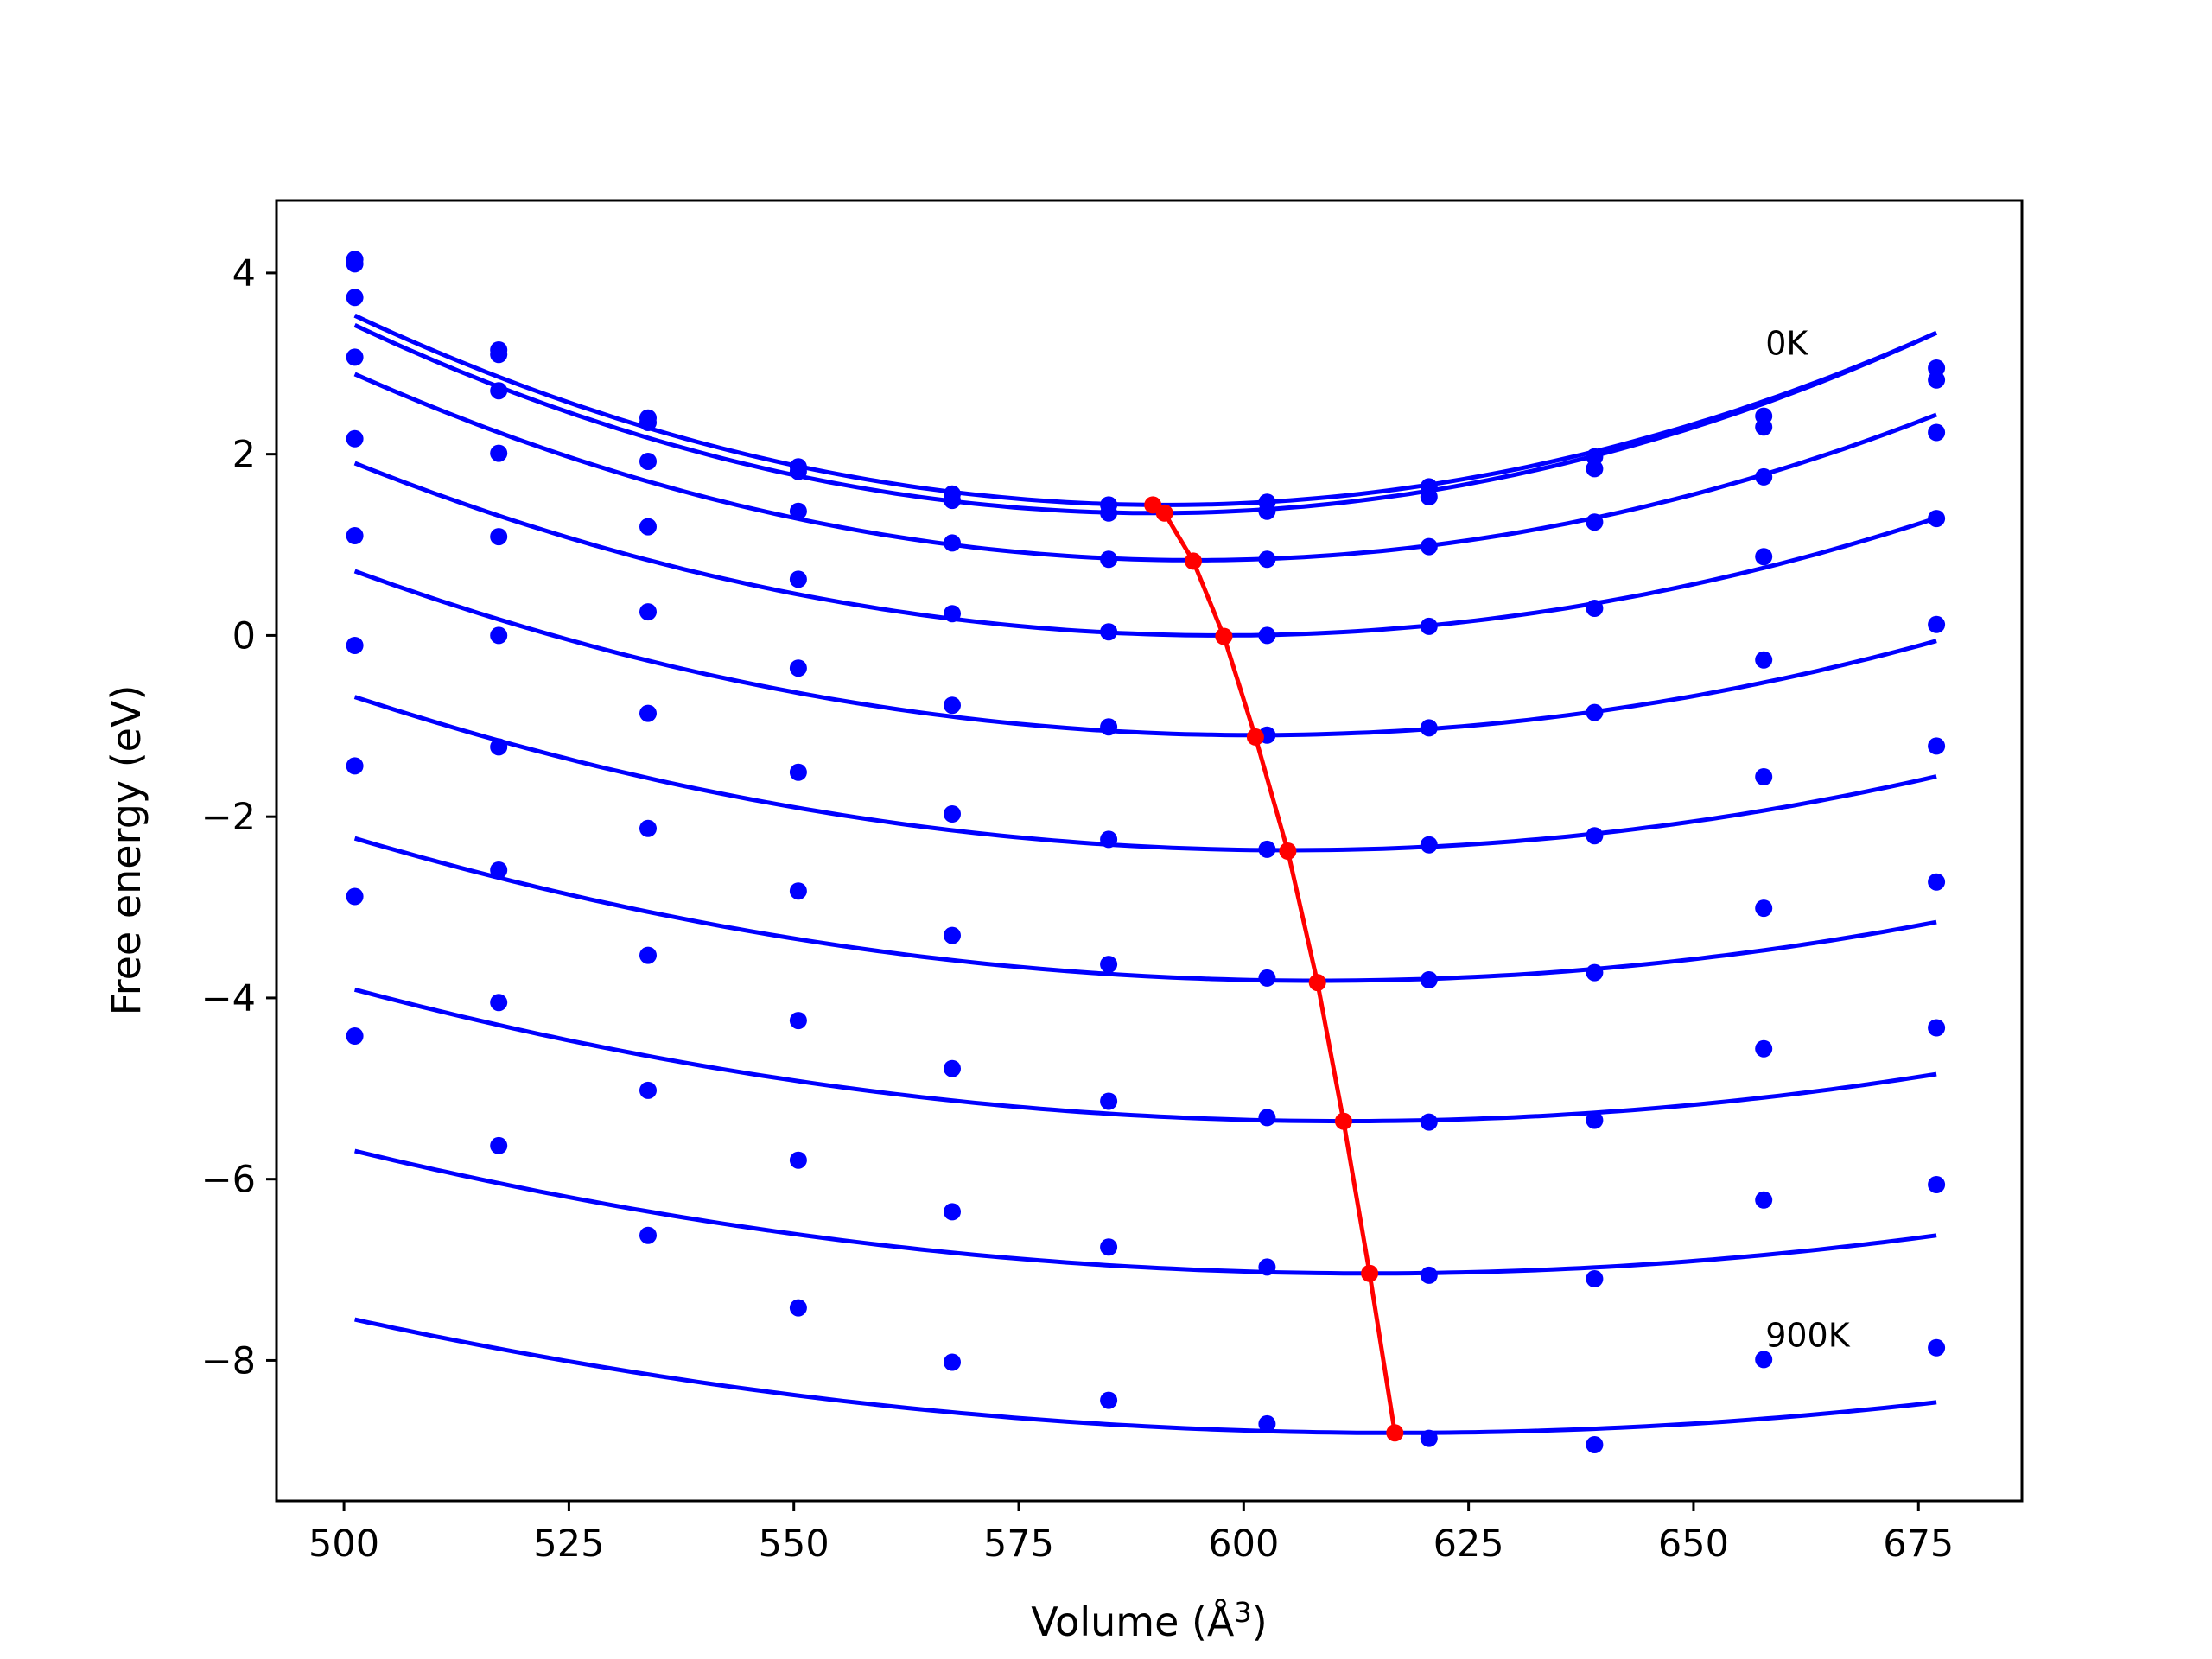  I want to click on x-axis-label-close: ), so click(1260, 1622).